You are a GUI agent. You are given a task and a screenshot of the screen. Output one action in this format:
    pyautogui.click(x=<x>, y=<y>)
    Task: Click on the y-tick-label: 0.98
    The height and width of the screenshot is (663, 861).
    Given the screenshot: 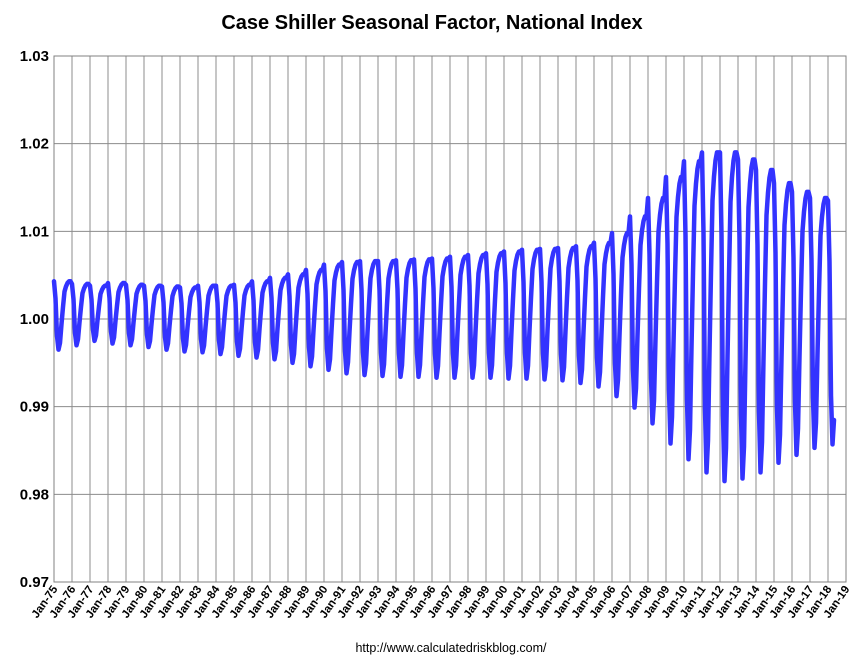 What is the action you would take?
    pyautogui.click(x=34, y=494)
    